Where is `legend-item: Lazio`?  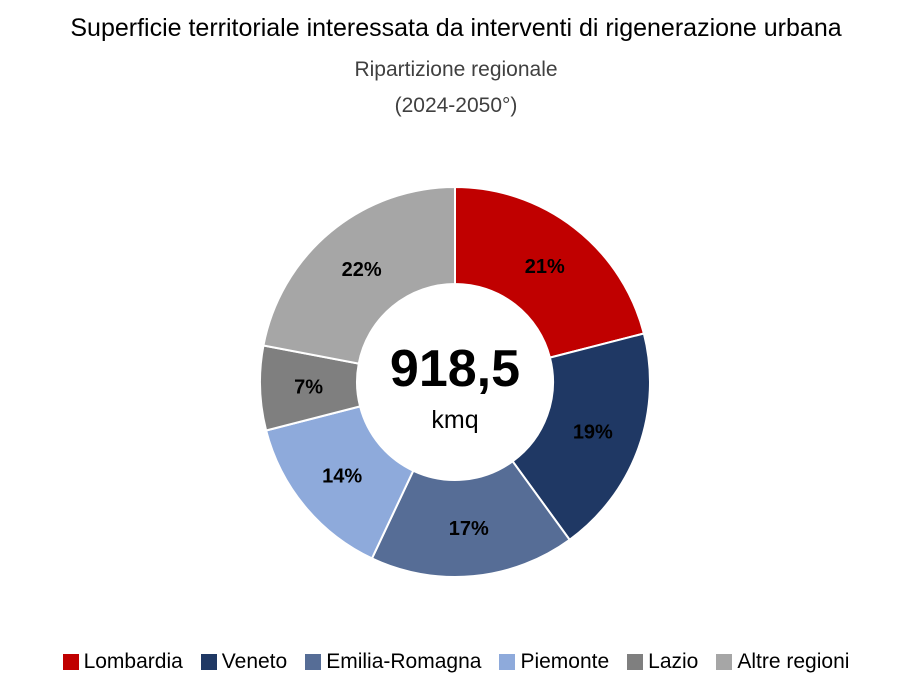
legend-item: Lazio is located at coordinates (662, 662).